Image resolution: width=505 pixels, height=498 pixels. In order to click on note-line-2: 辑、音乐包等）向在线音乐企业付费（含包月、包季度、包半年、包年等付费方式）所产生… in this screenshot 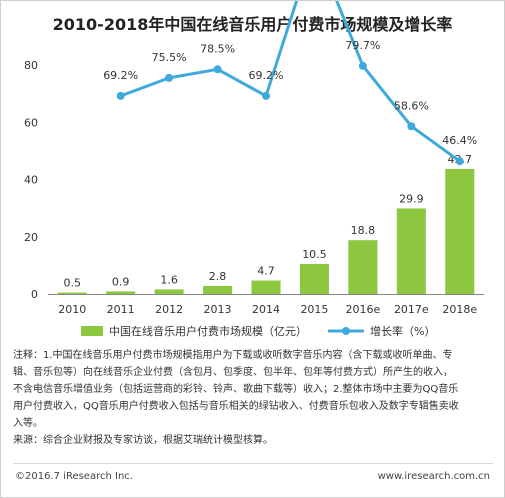, I will do `click(233, 372)`.